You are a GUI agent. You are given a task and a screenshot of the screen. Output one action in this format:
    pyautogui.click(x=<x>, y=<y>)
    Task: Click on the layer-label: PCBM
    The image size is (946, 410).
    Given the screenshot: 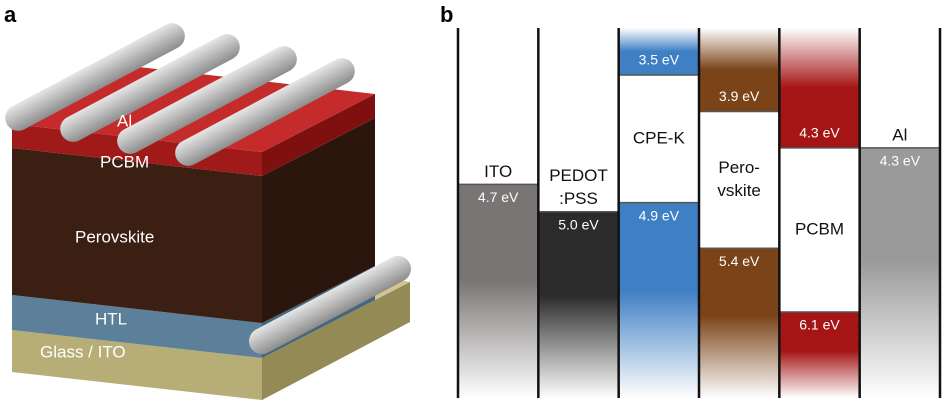 What is the action you would take?
    pyautogui.click(x=124, y=161)
    